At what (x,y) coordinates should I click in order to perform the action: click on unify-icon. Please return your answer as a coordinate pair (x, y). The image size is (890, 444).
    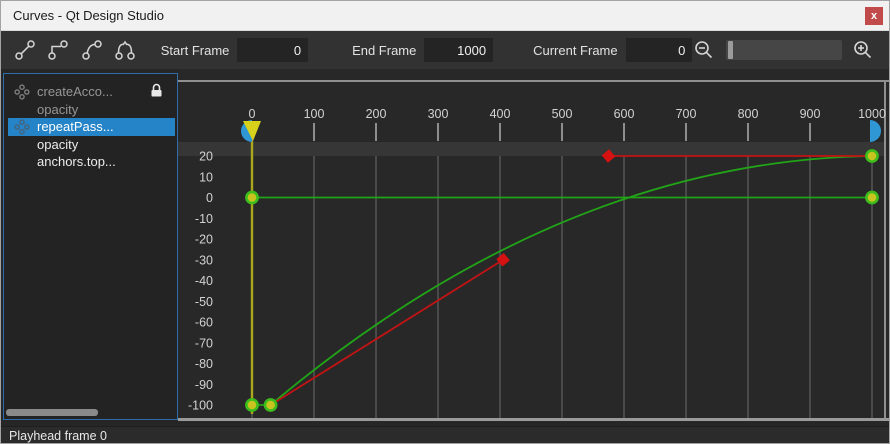
    Looking at the image, I should click on (125, 50).